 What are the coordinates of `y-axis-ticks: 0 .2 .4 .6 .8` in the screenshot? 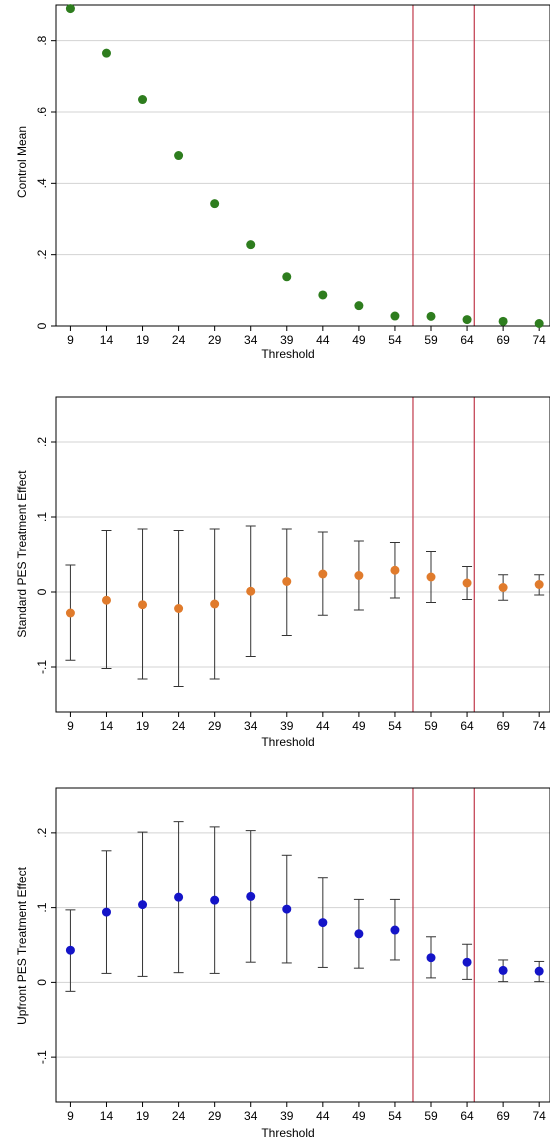 It's located at (45, 182).